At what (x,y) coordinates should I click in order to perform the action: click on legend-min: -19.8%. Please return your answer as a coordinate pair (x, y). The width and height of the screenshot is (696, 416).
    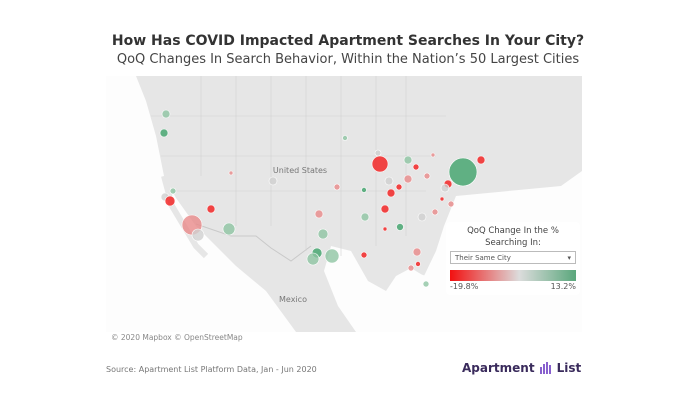
    Looking at the image, I should click on (464, 286).